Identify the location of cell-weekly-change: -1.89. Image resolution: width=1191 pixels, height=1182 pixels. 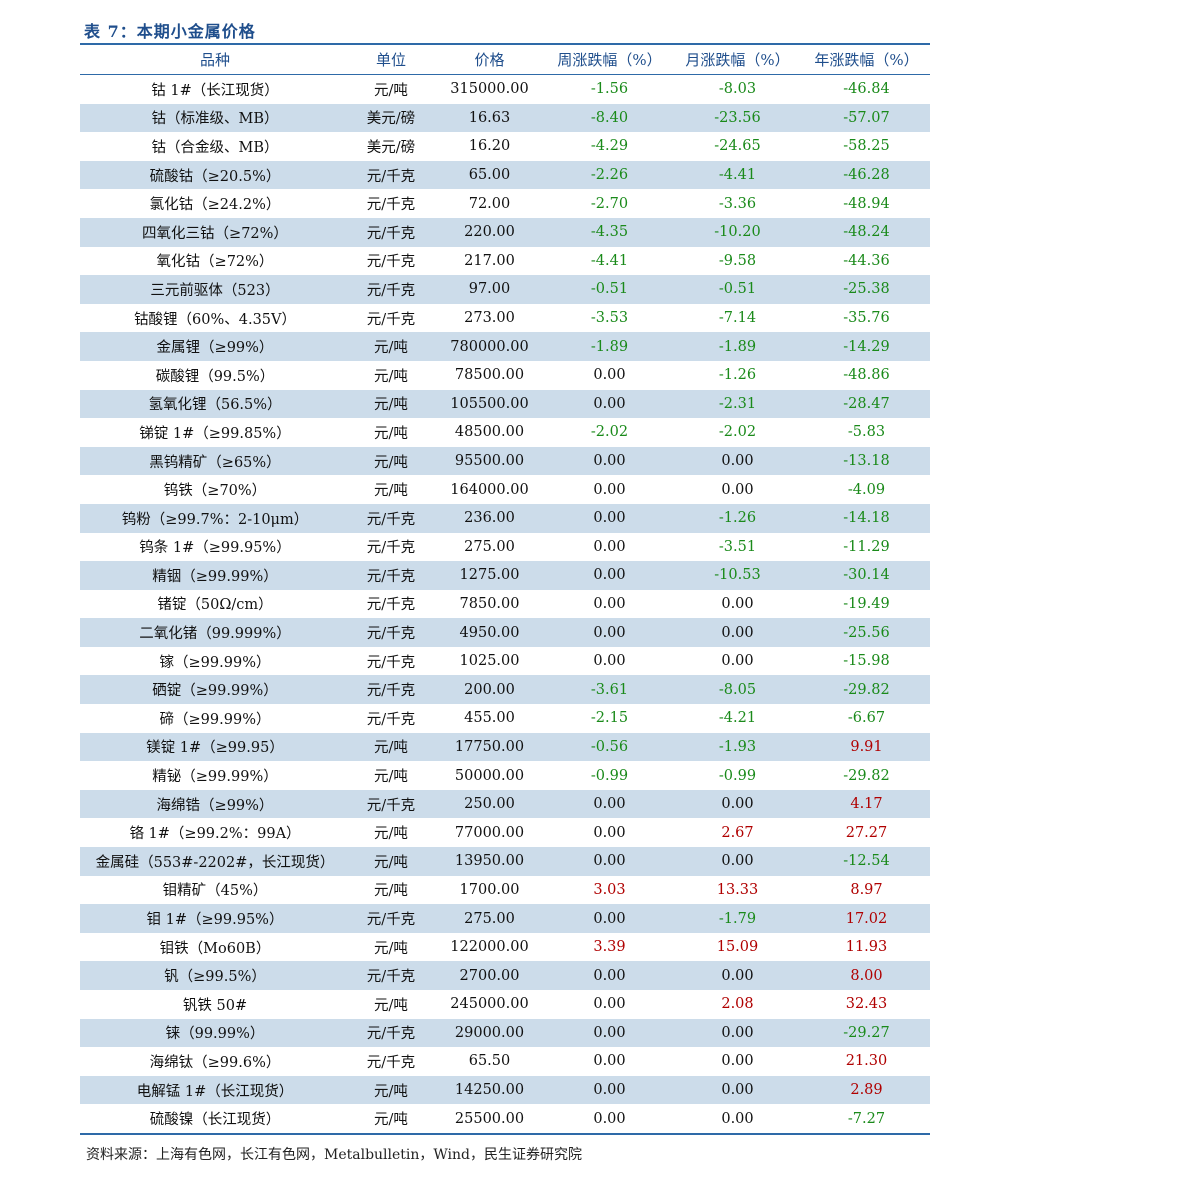
(609, 346).